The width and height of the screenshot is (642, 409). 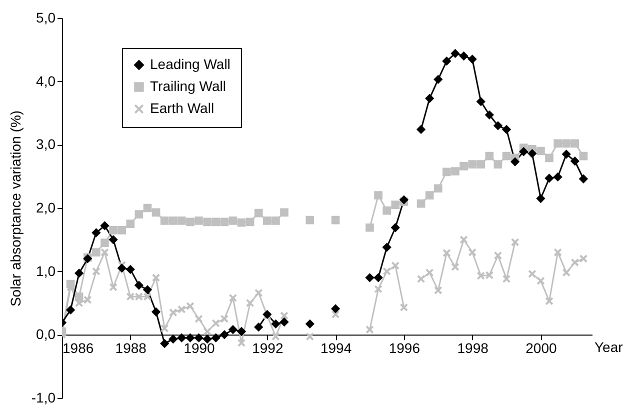 I want to click on x-tick-label: 1992, so click(x=268, y=348).